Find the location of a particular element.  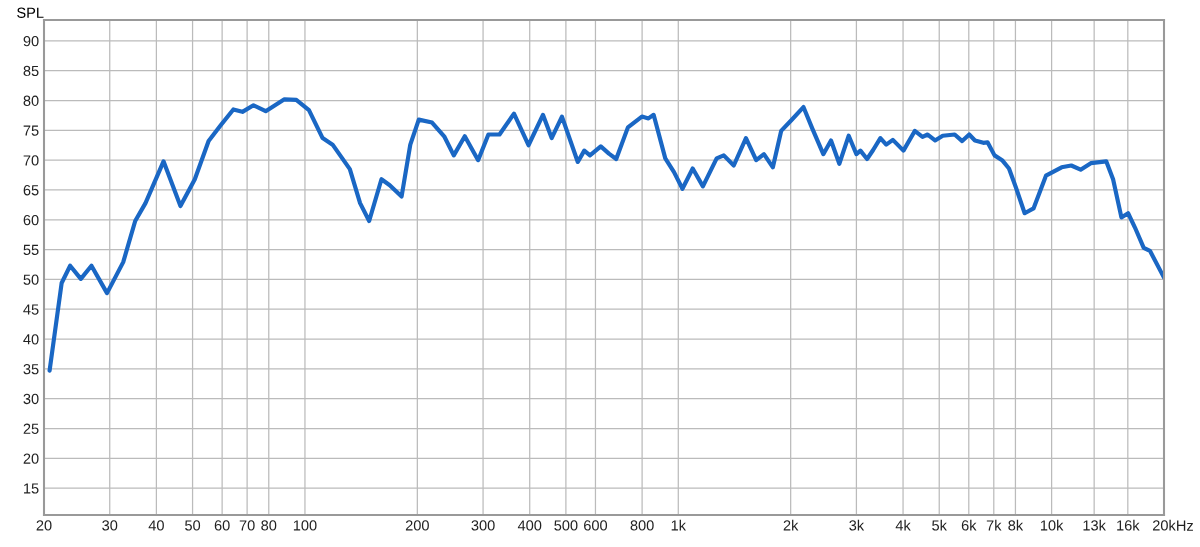

y-tick-label: 45 is located at coordinates (31, 309).